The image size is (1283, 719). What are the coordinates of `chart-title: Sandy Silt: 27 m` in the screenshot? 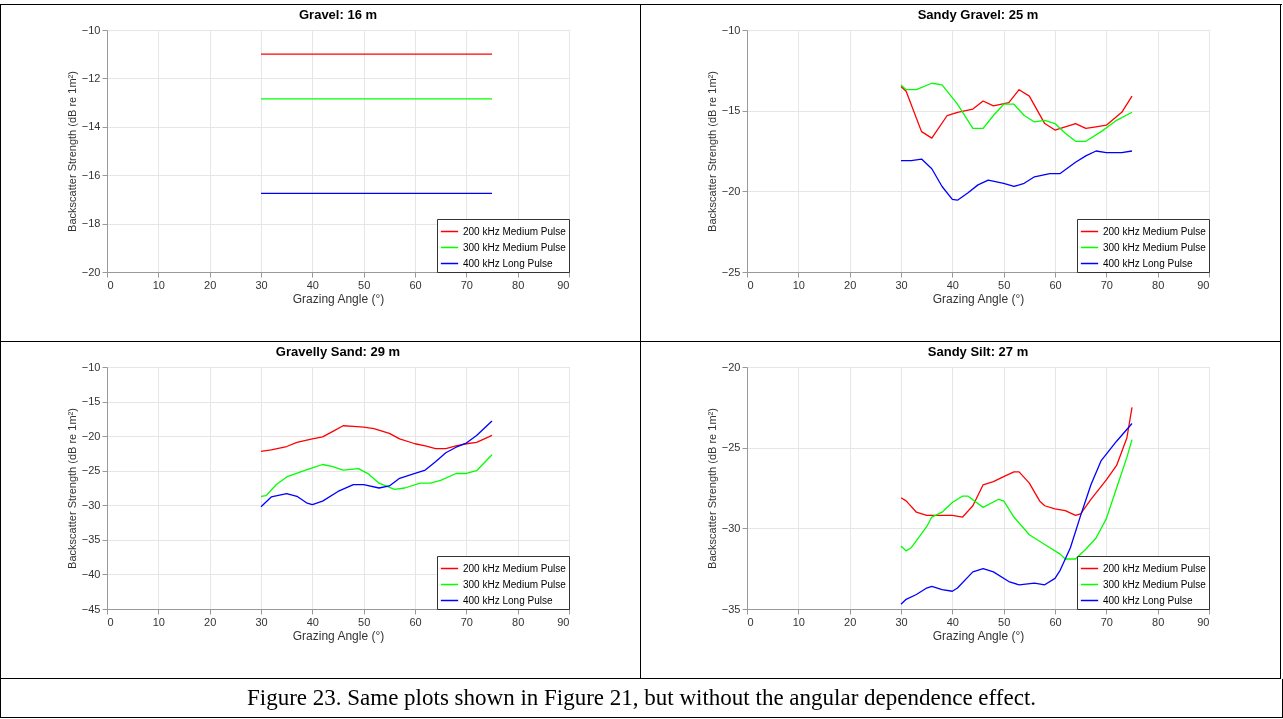 It's located at (978, 351).